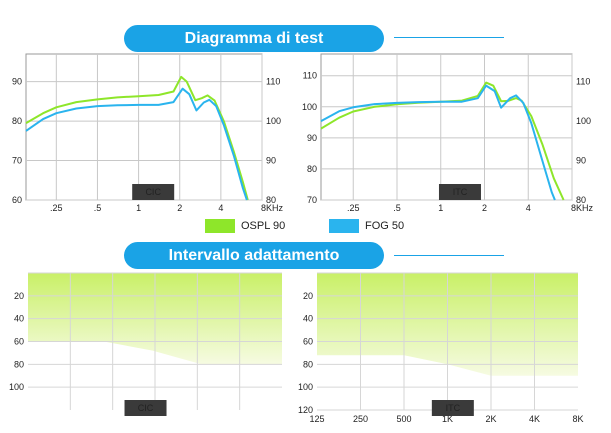  I want to click on legend-fog-swatch, so click(344, 226).